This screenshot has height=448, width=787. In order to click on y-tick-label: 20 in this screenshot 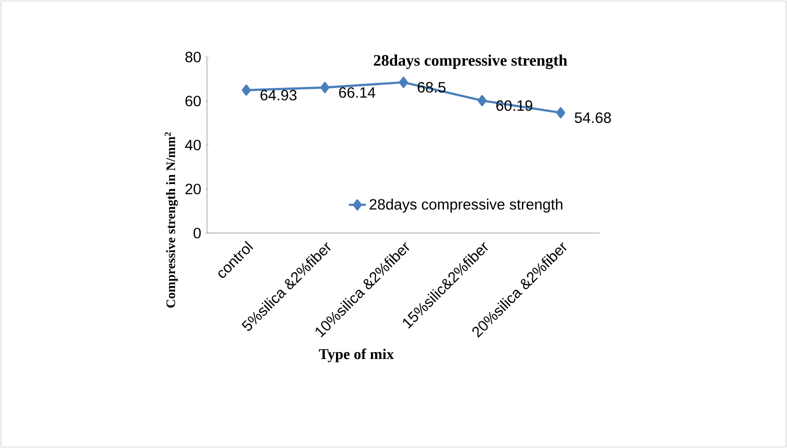, I will do `click(193, 189)`.